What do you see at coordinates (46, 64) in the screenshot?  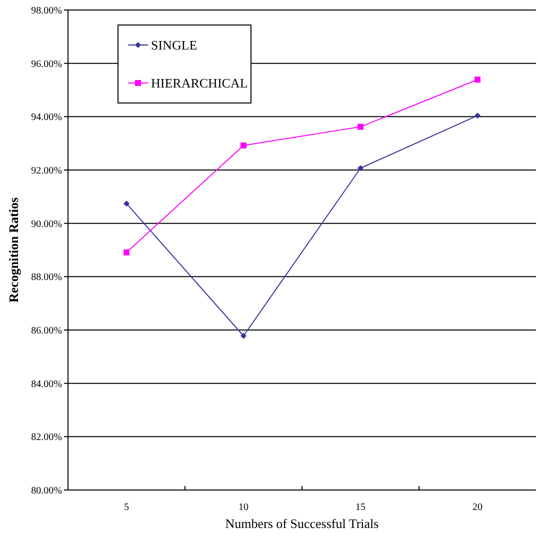 I see `y-tick-label: 96.00%` at bounding box center [46, 64].